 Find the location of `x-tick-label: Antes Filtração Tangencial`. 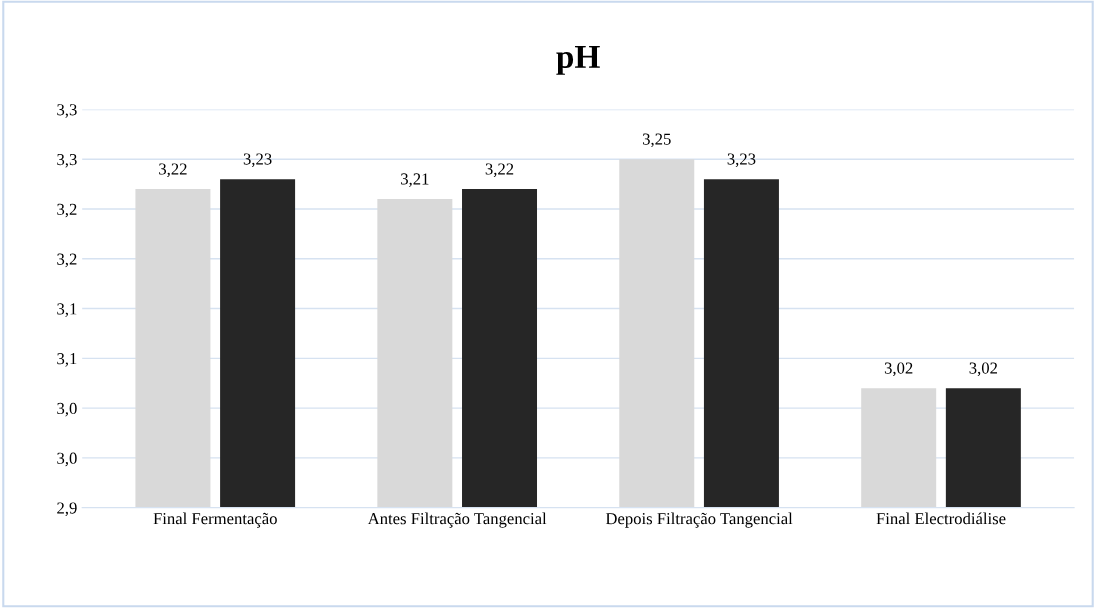

x-tick-label: Antes Filtração Tangencial is located at coordinates (457, 520).